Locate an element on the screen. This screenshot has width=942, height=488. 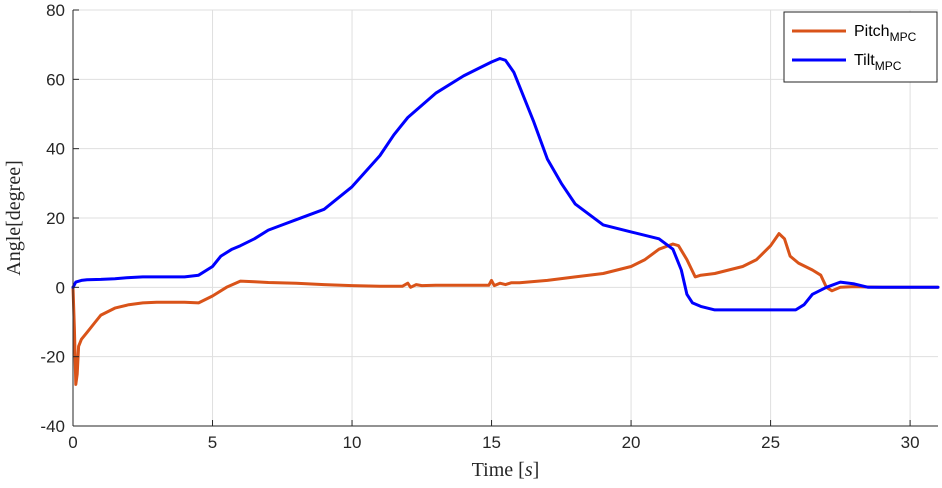
x-tick-label: 30 is located at coordinates (910, 442).